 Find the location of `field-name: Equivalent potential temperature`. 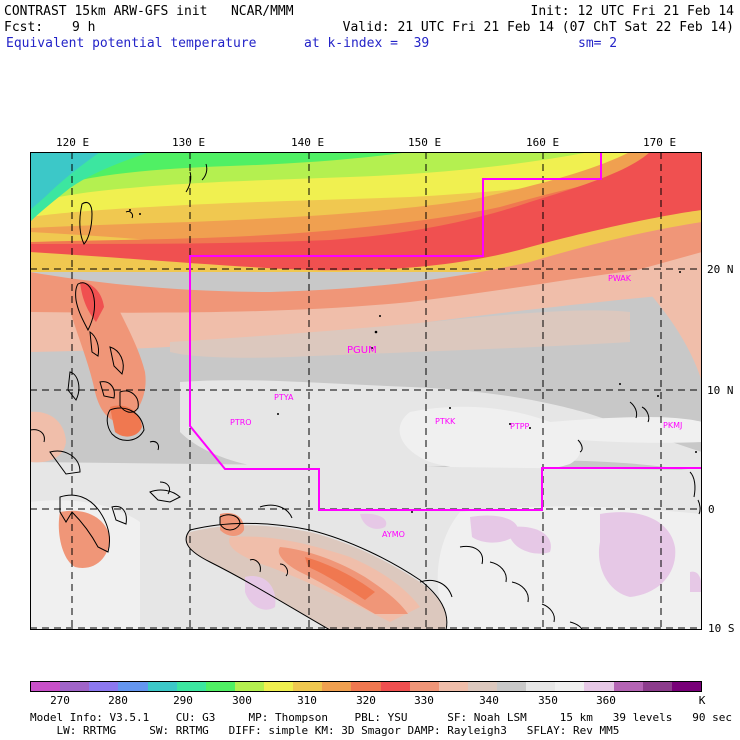

field-name: Equivalent potential temperature is located at coordinates (131, 43).